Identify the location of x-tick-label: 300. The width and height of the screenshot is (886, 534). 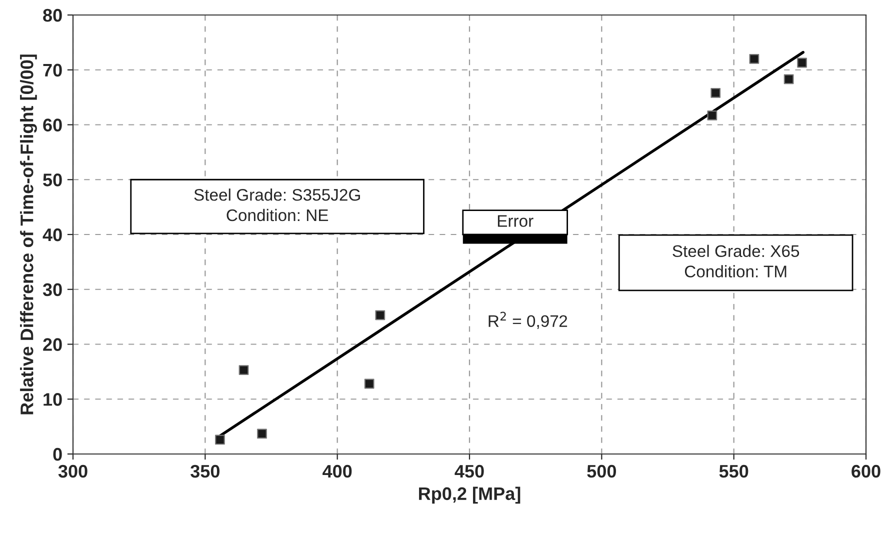
(73, 471).